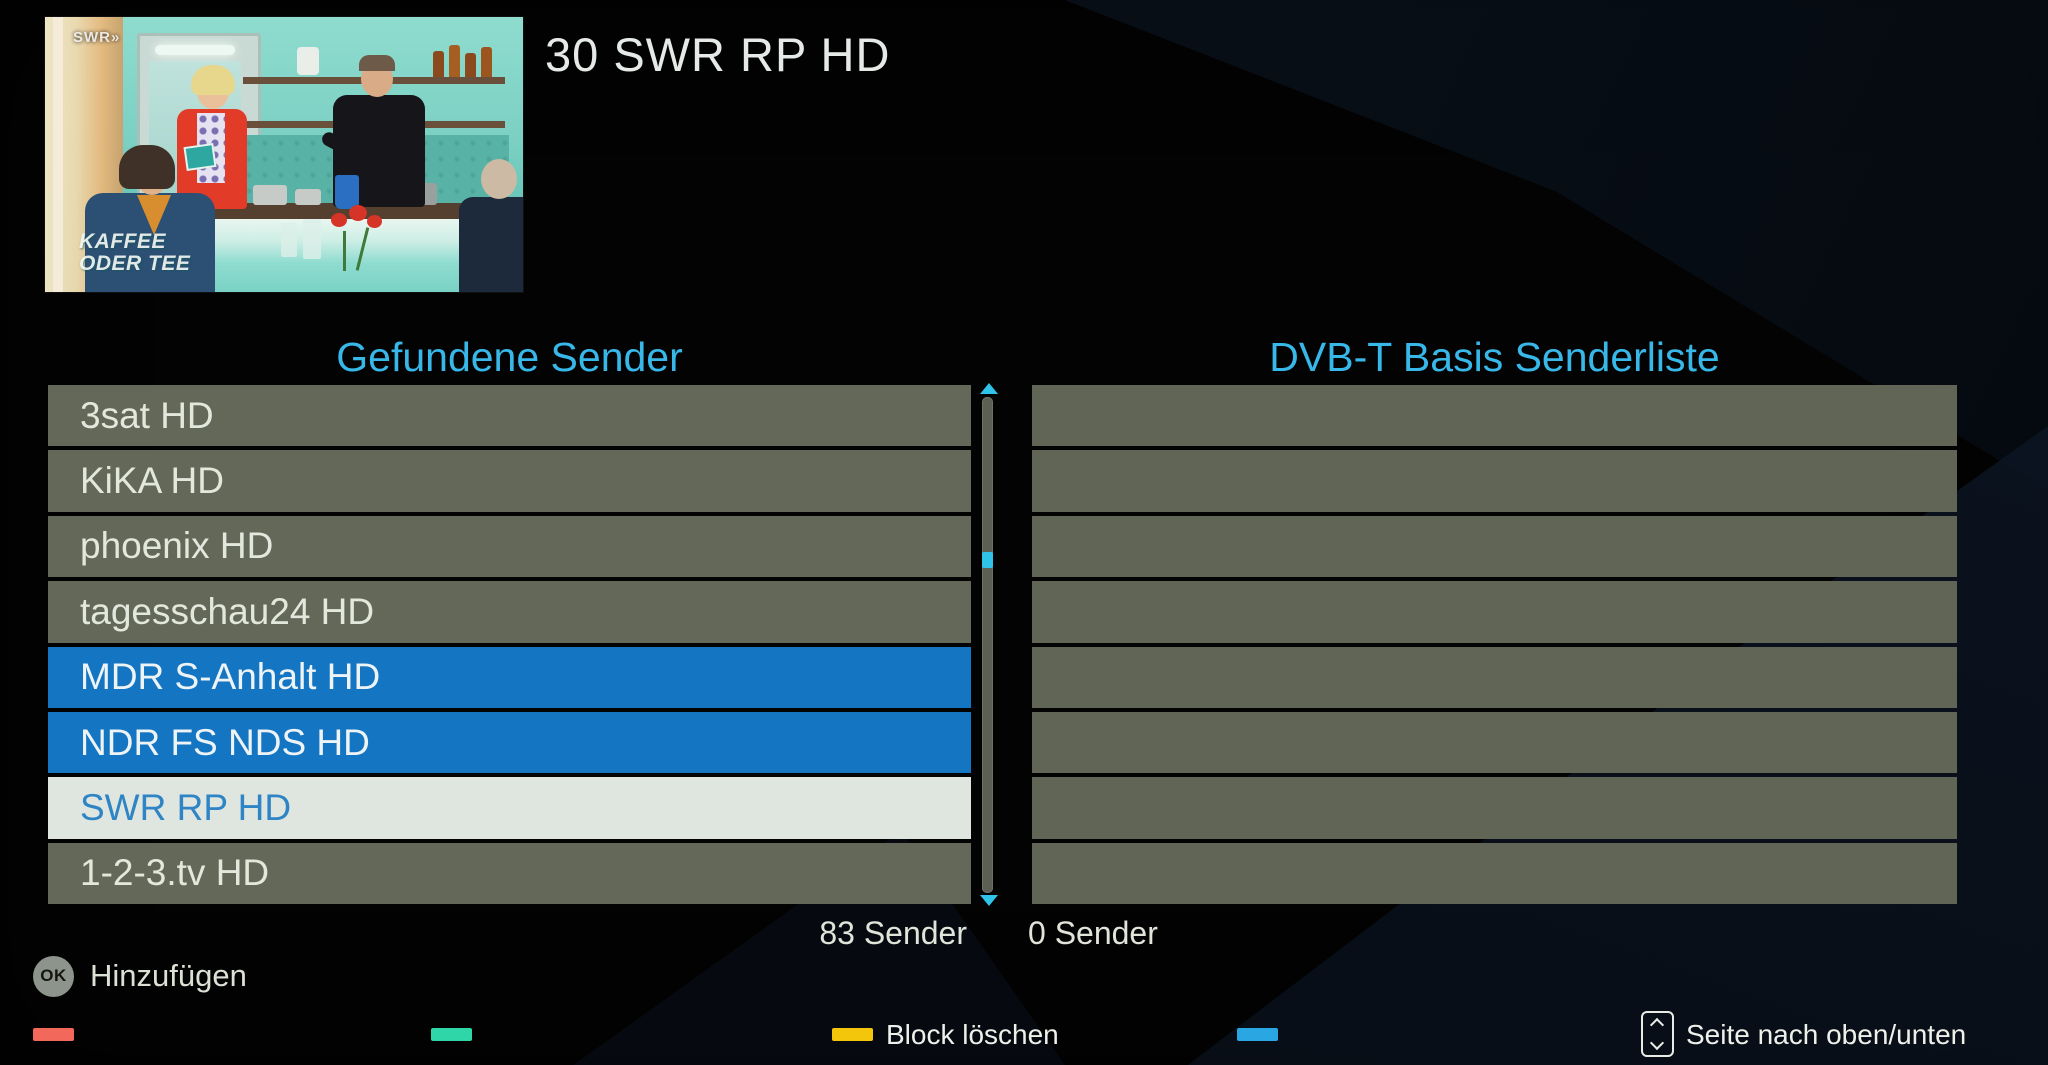  What do you see at coordinates (344, 251) in the screenshot?
I see `preview-flower-stem` at bounding box center [344, 251].